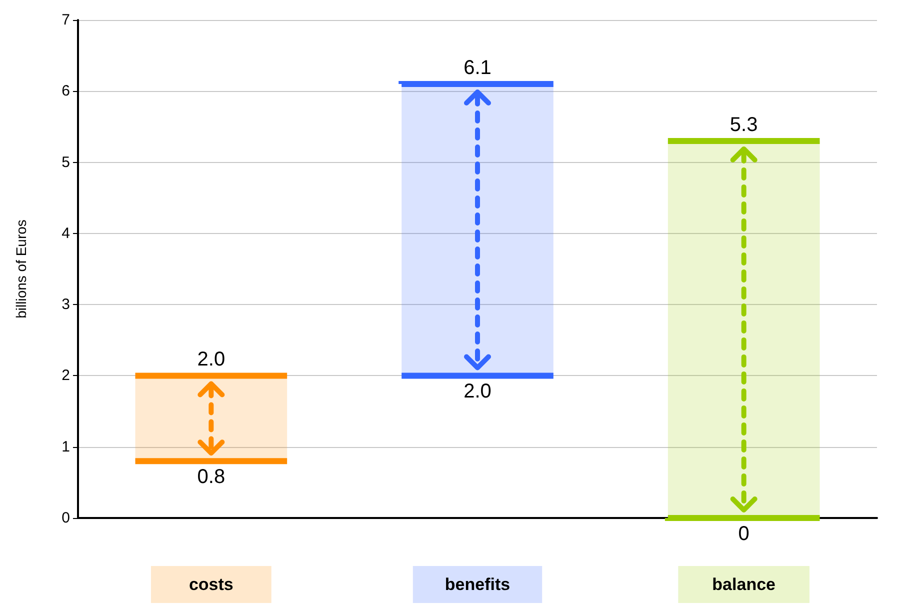 This screenshot has height=608, width=917. Describe the element at coordinates (744, 534) in the screenshot. I see `annotation: 0` at that location.